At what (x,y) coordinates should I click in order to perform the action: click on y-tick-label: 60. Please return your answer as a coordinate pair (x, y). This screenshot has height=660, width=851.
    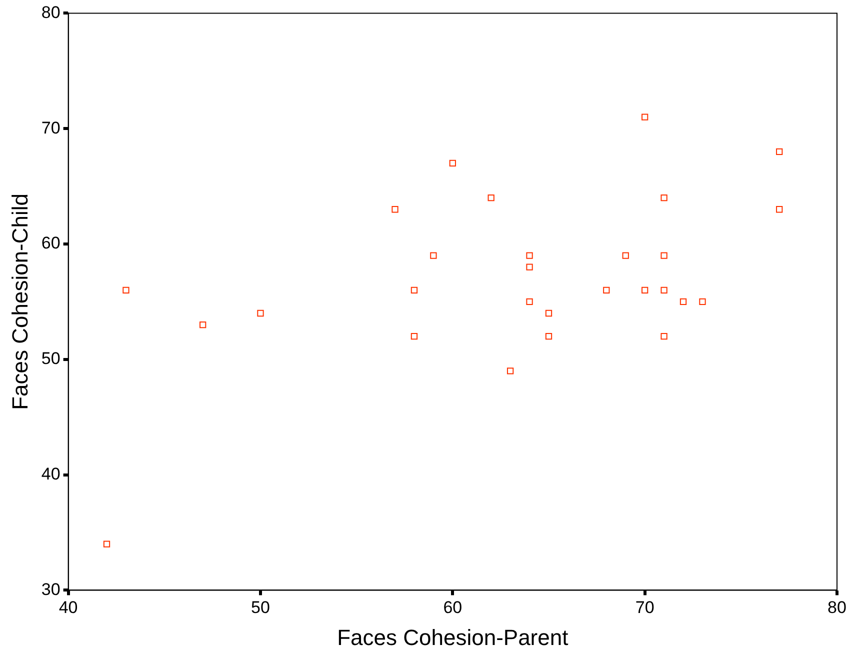
    Looking at the image, I should click on (50, 243).